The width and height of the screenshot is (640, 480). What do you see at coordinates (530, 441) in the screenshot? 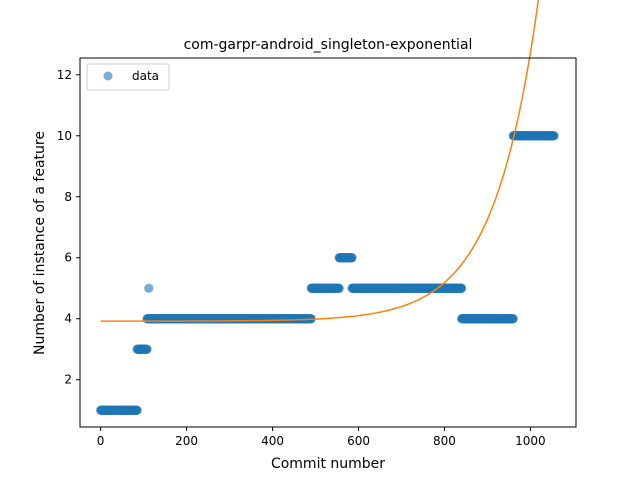
I see `x-tick-label: 1000` at bounding box center [530, 441].